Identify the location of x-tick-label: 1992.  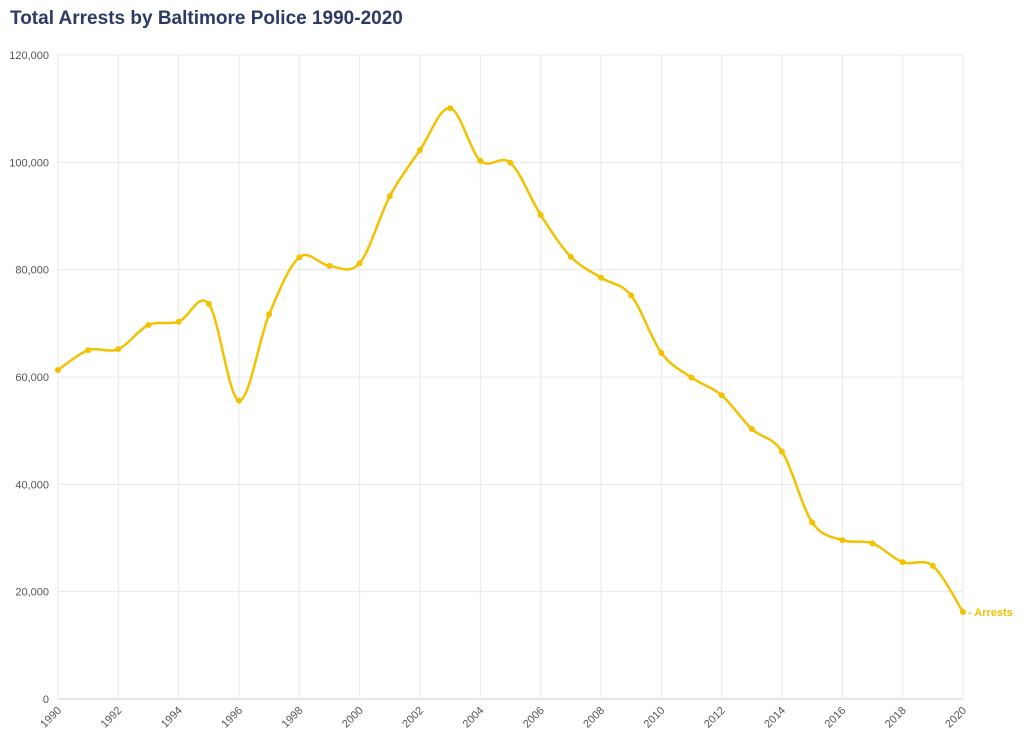
(112, 718).